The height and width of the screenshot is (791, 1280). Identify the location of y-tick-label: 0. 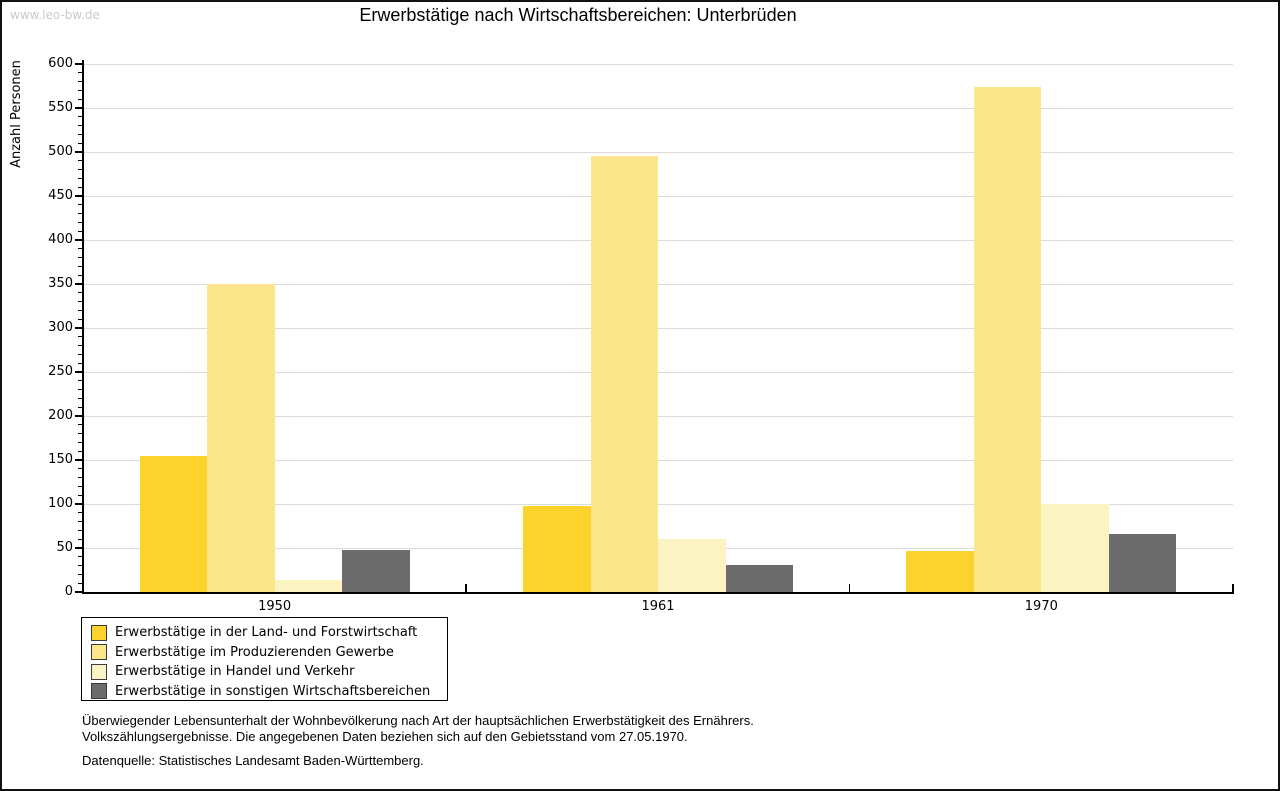
(68, 591).